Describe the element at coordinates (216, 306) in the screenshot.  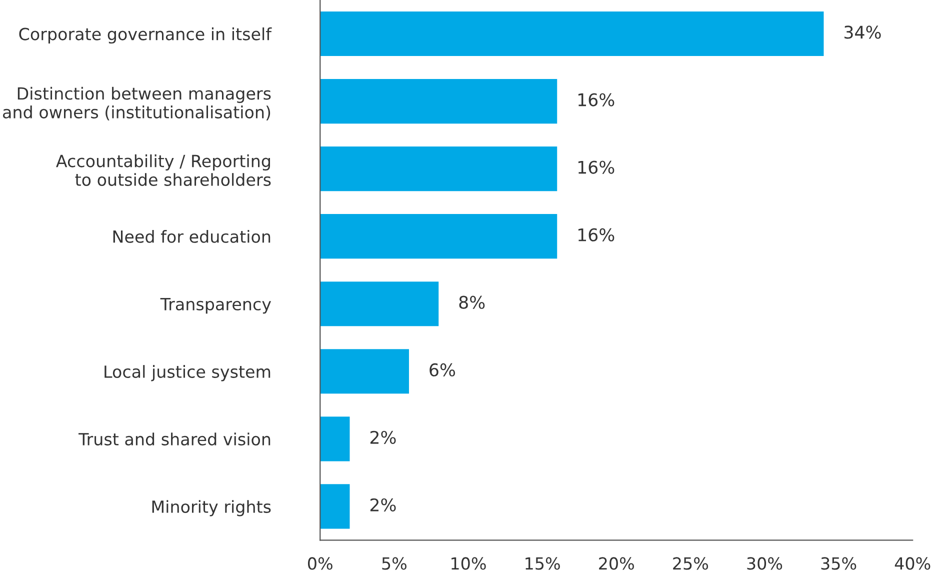
I see `y-tick-label: Transparency` at that location.